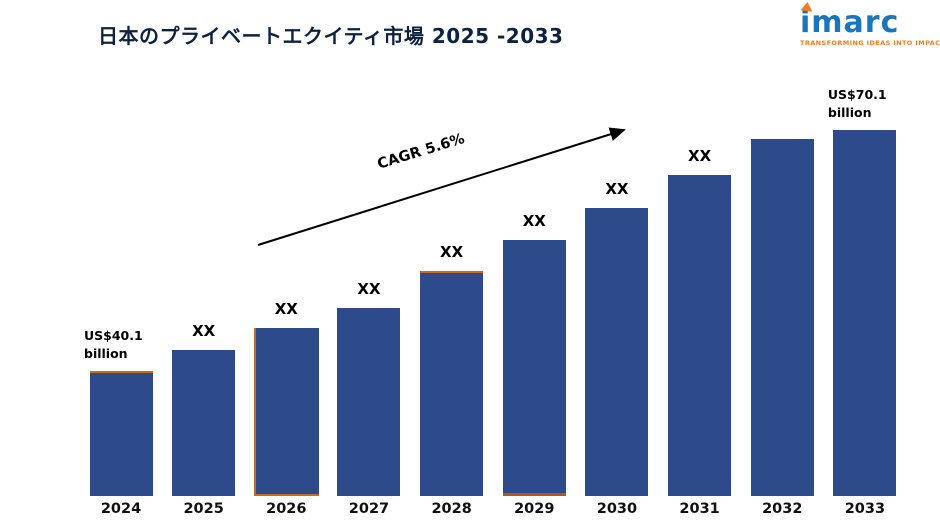 Image resolution: width=940 pixels, height=529 pixels. I want to click on bar-2033, so click(865, 313).